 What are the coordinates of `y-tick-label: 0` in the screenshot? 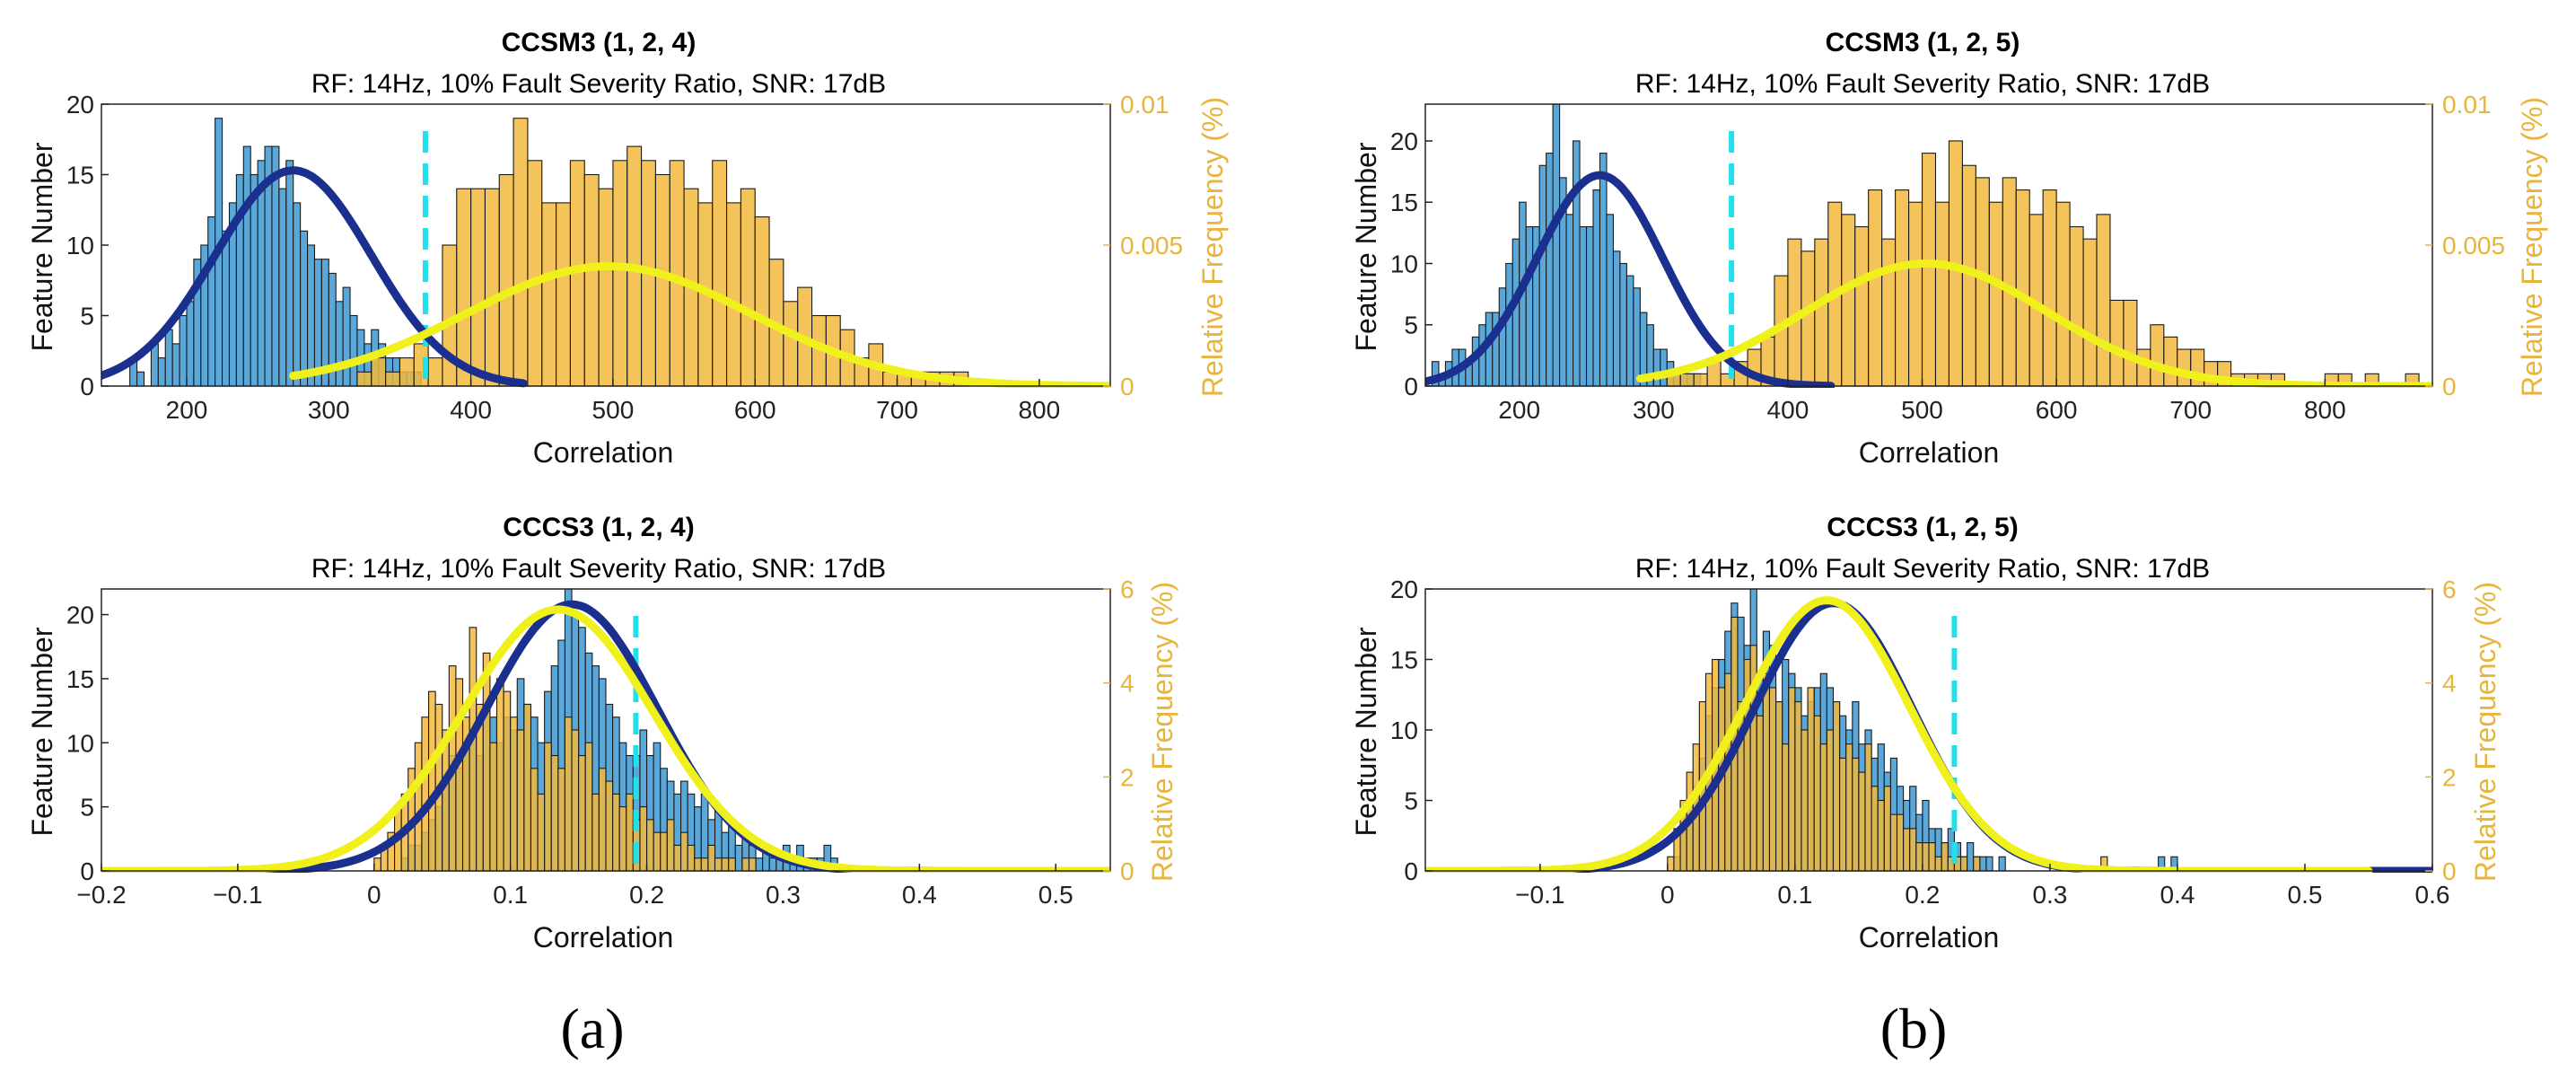 It's located at (1411, 871).